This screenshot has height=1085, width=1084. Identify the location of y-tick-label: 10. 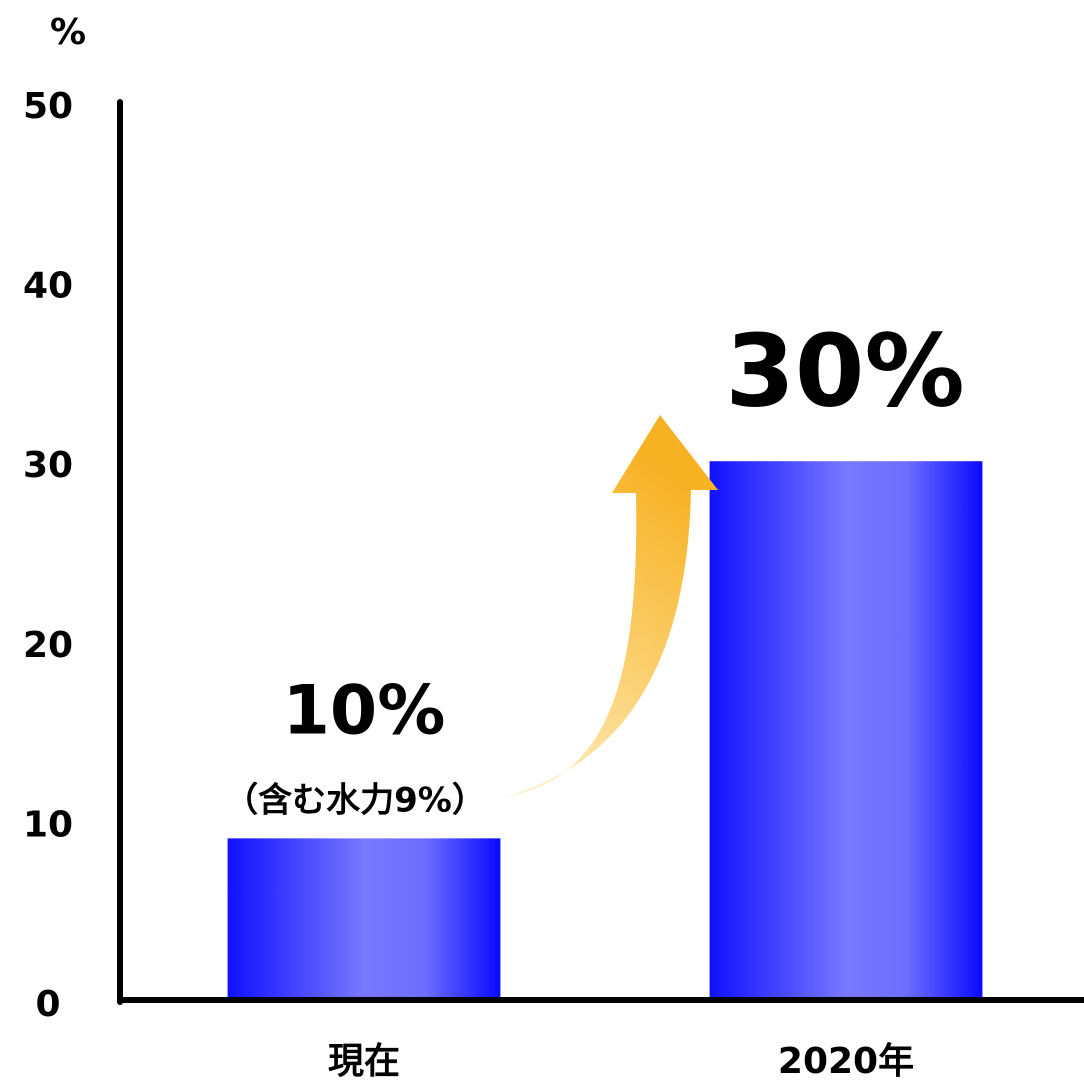
(48, 824).